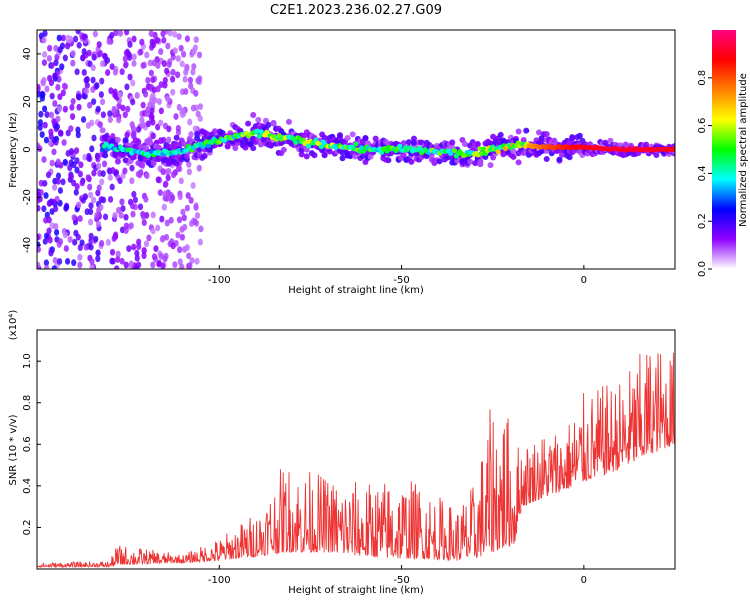 The height and width of the screenshot is (600, 750). I want to click on snr-y-label: SNR (10 * v/v), so click(13, 449).